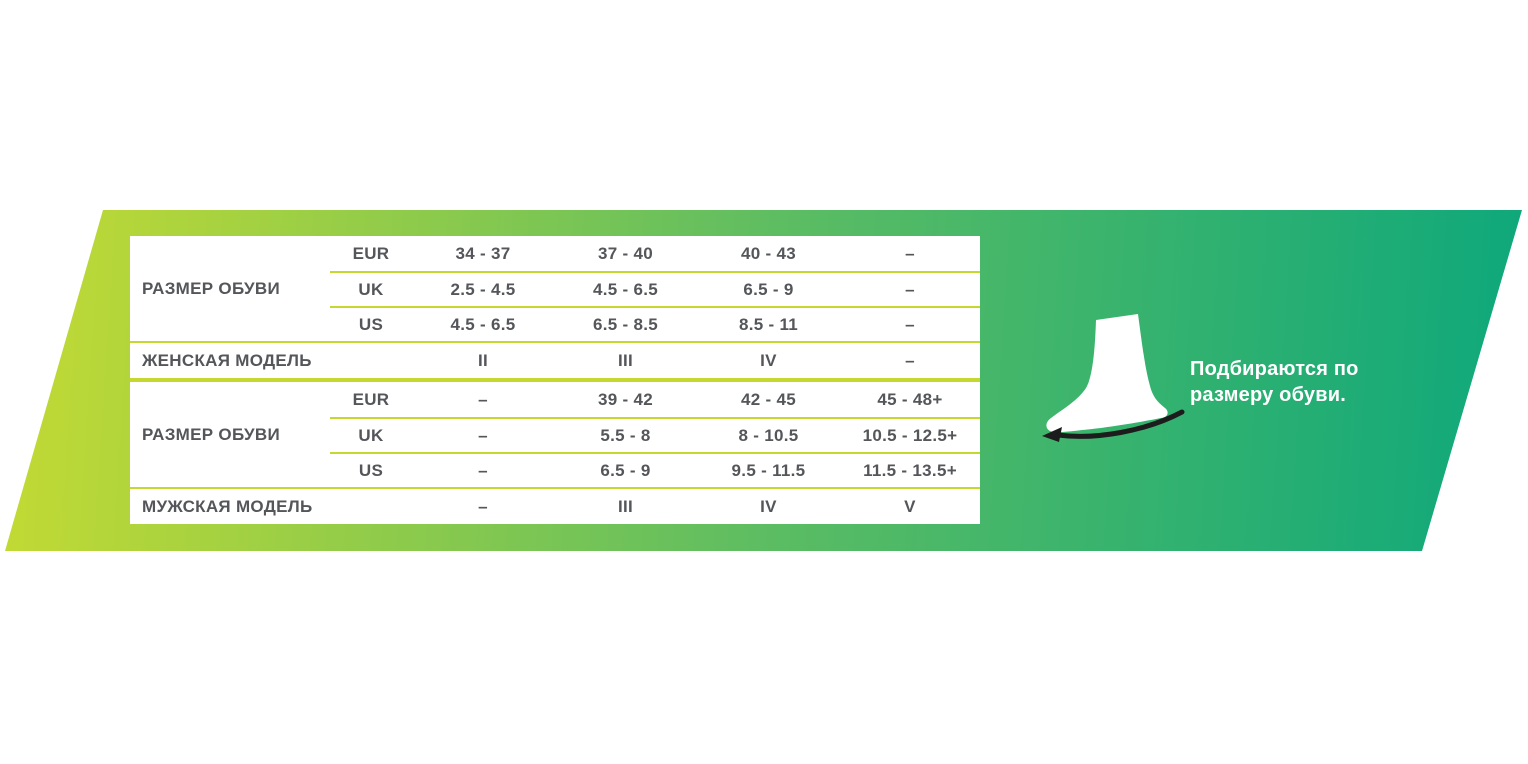 Image resolution: width=1528 pixels, height=764 pixels. Describe the element at coordinates (1052, 434) in the screenshot. I see `measure-arrow-head` at that location.